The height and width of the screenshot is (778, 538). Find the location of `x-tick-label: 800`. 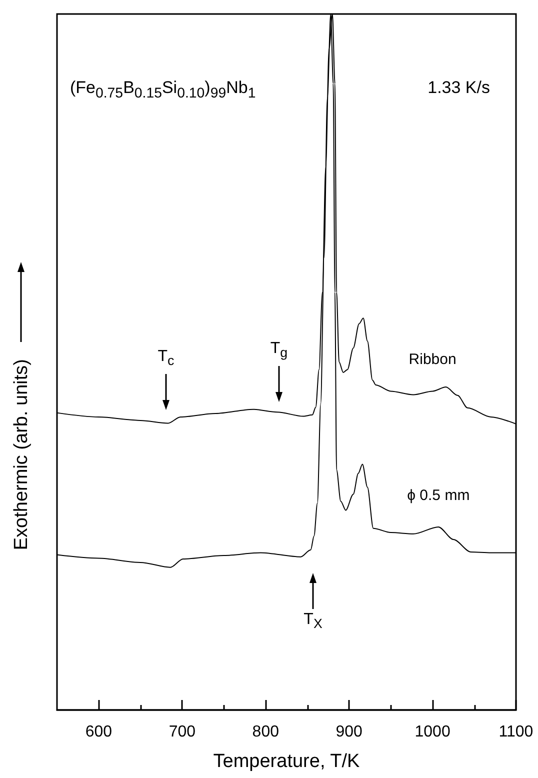

x-tick-label: 800 is located at coordinates (266, 732).